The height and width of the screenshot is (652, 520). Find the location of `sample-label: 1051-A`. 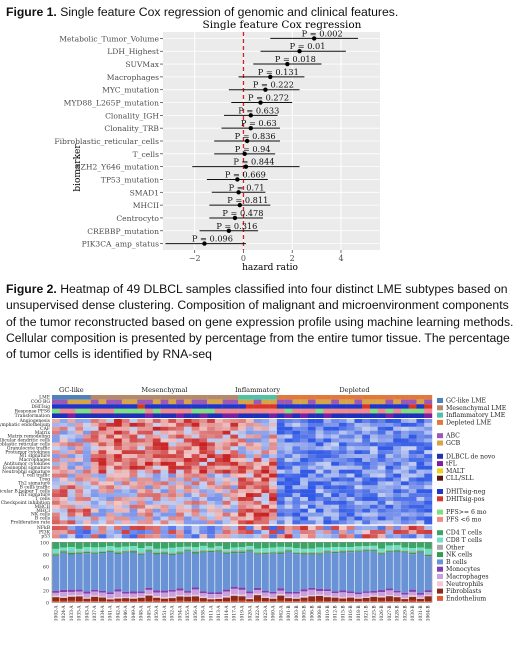

sample-label: 1051-A is located at coordinates (165, 613).